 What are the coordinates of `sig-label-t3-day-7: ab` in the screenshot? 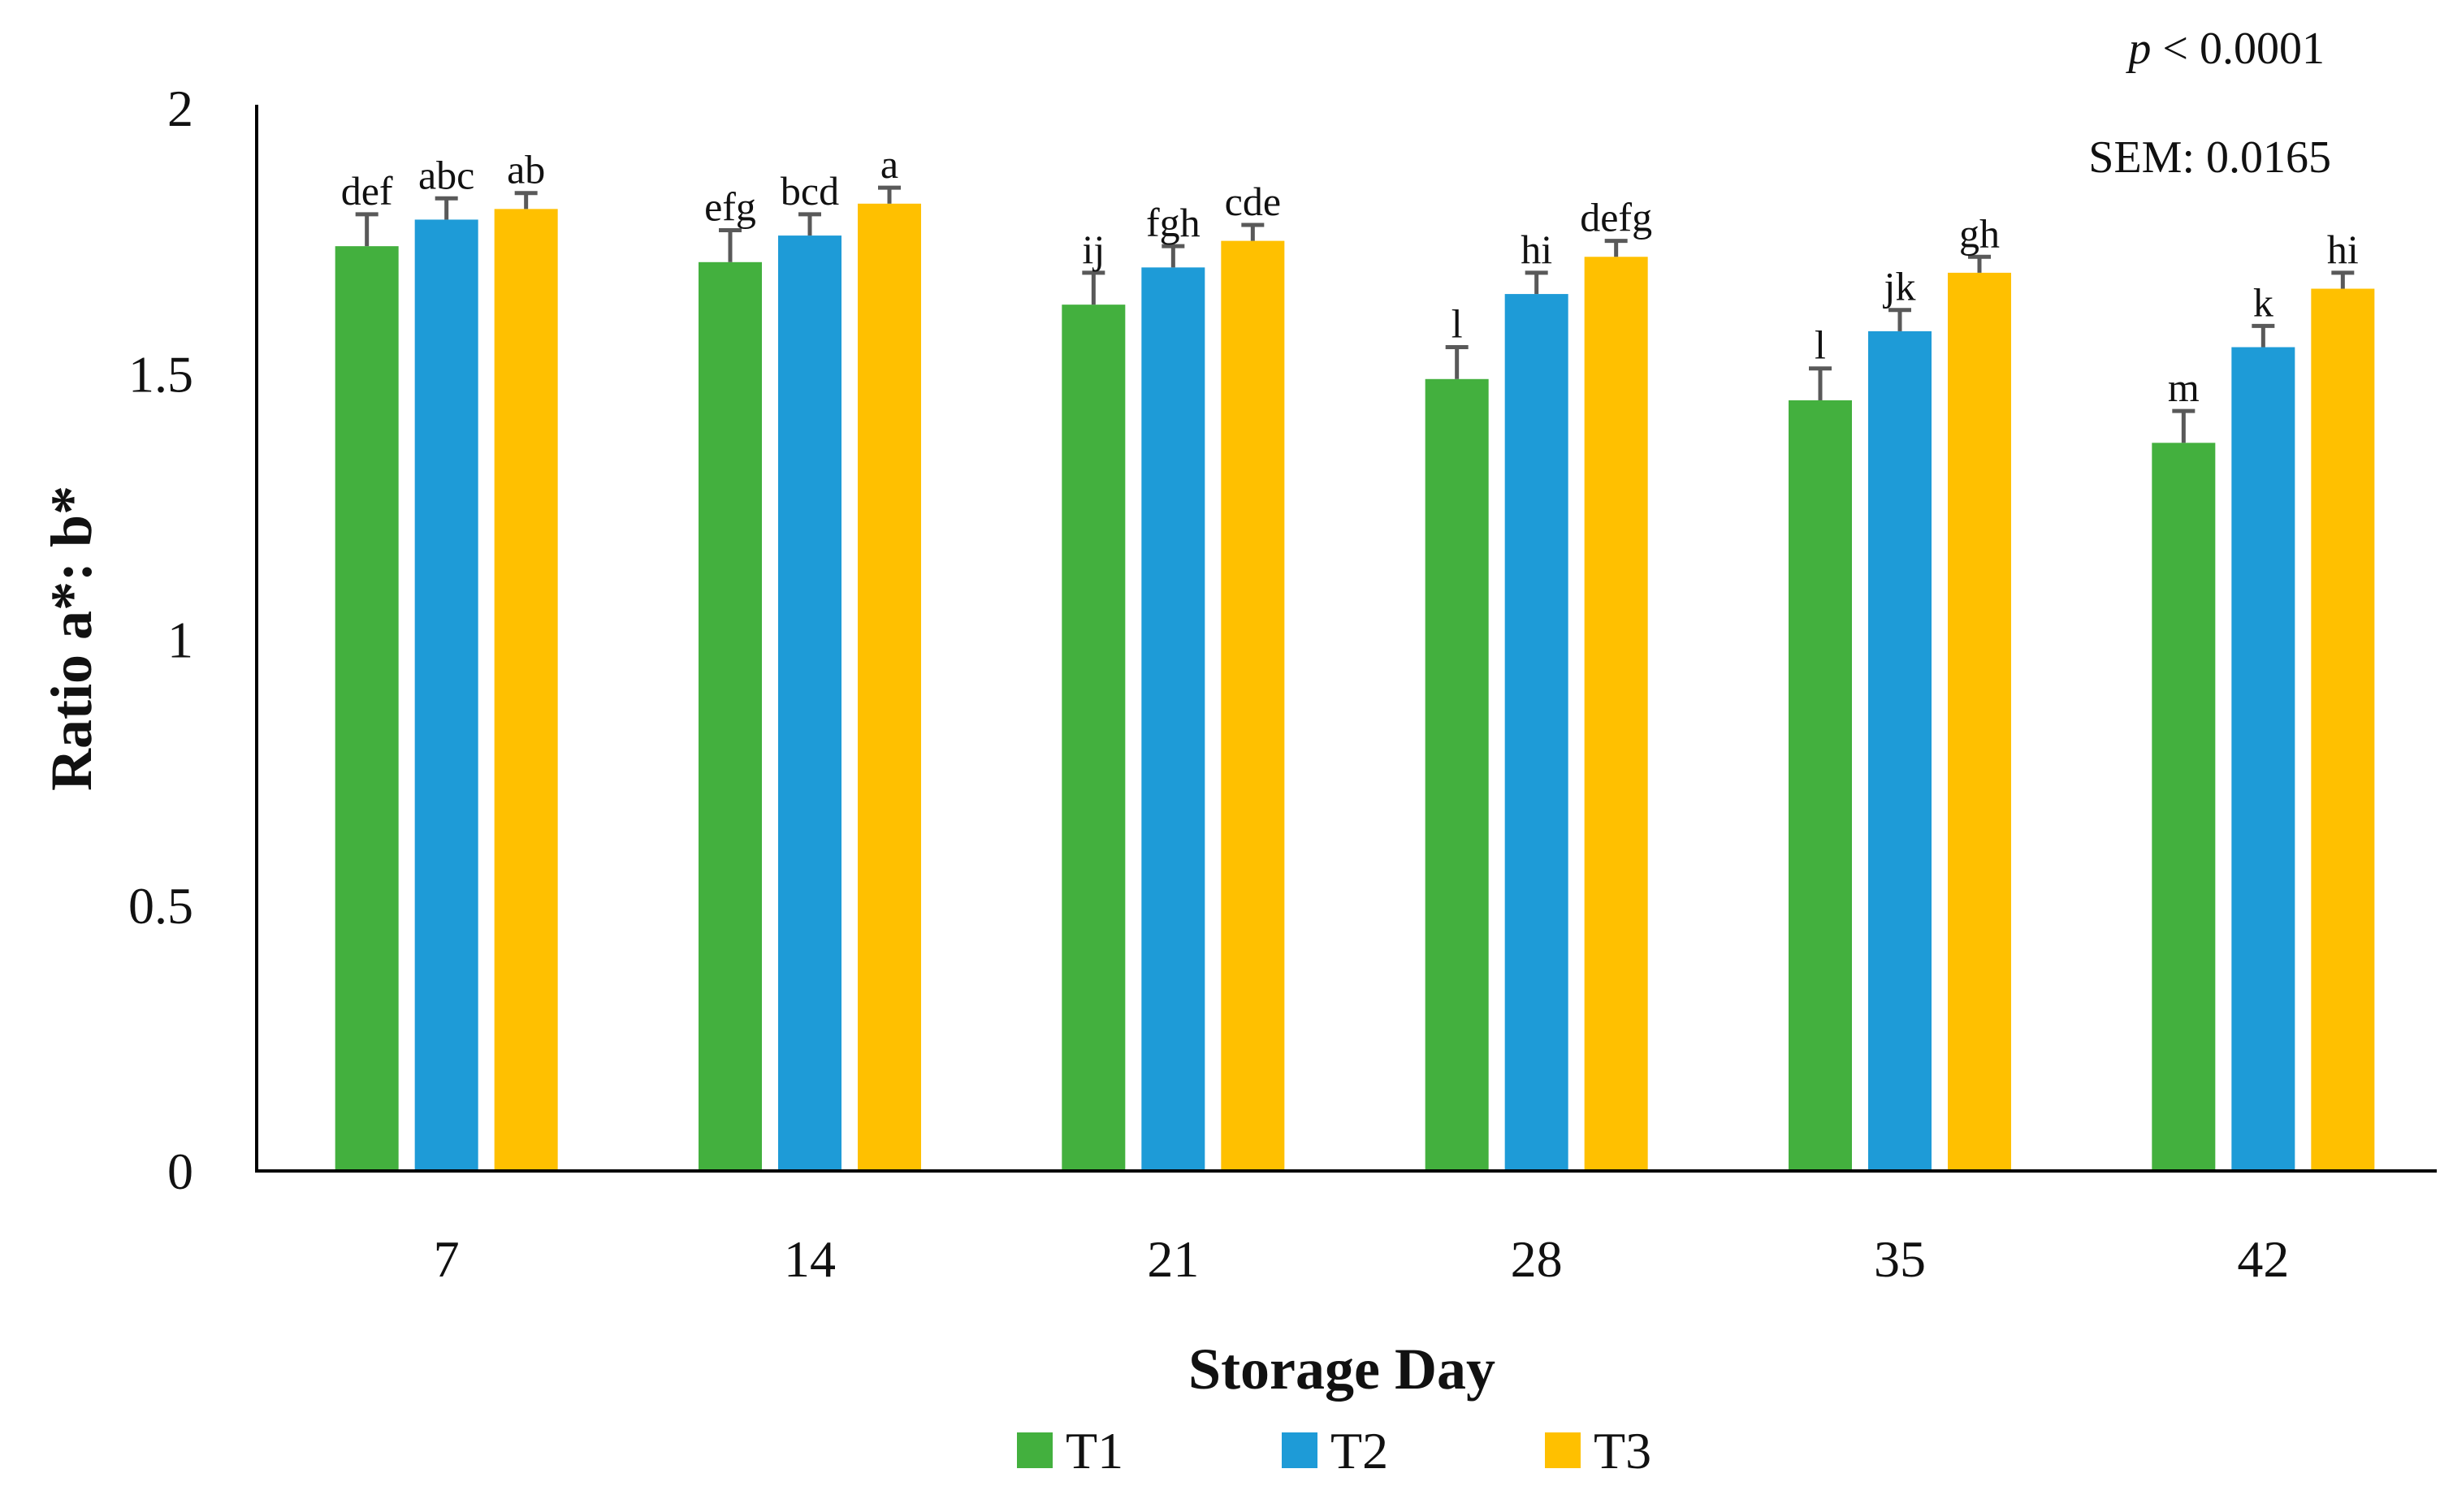 It's located at (526, 169).